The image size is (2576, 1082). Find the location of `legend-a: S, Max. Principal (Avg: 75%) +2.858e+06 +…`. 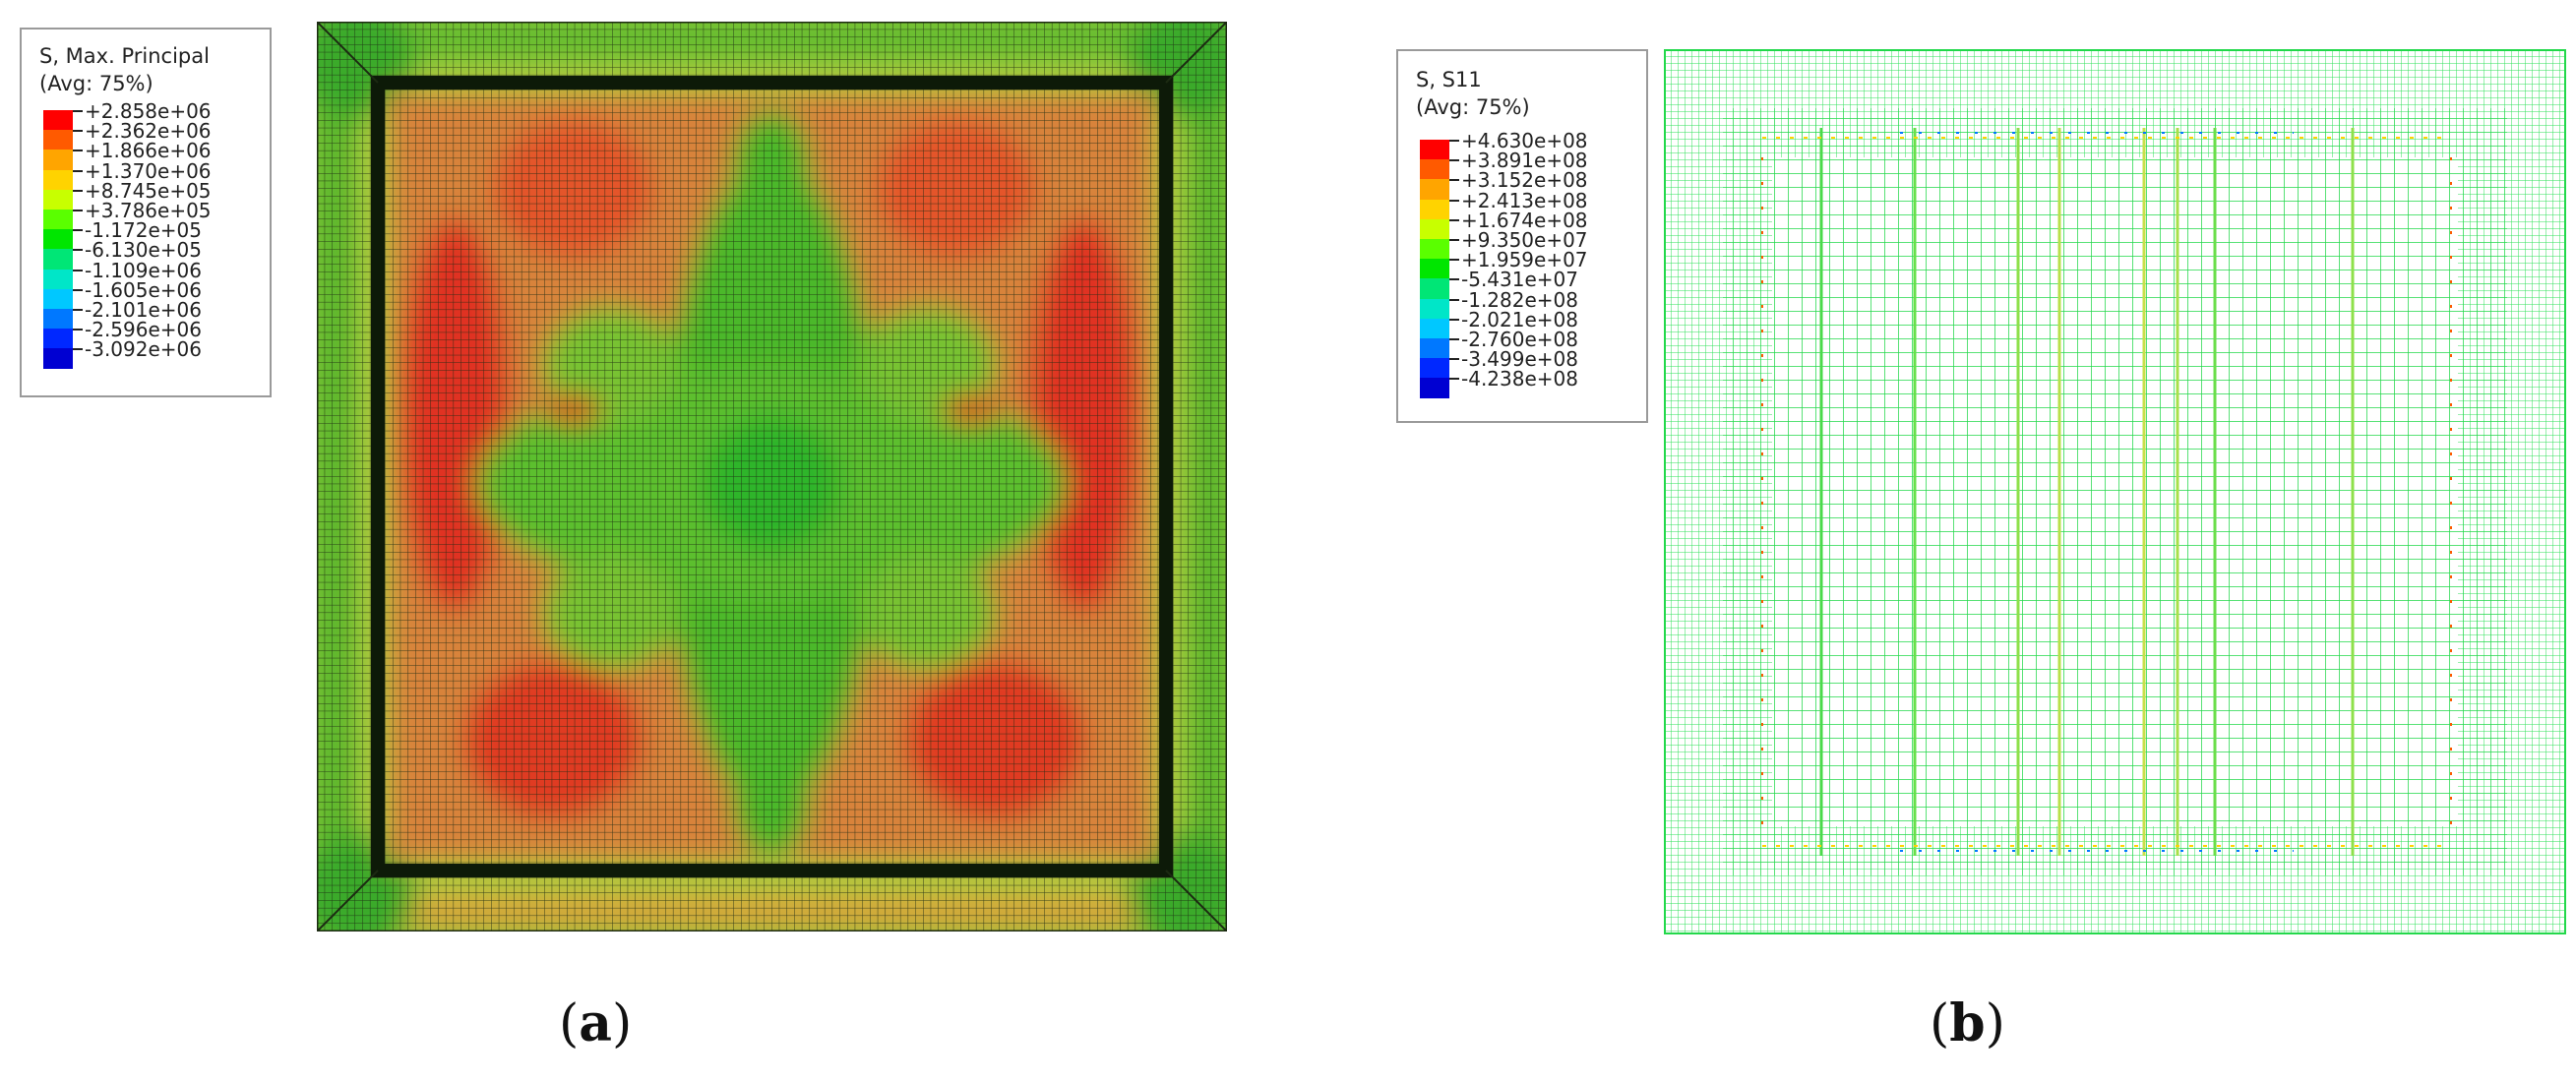

legend-a: S, Max. Principal (Avg: 75%) +2.858e+06 +… is located at coordinates (146, 212).